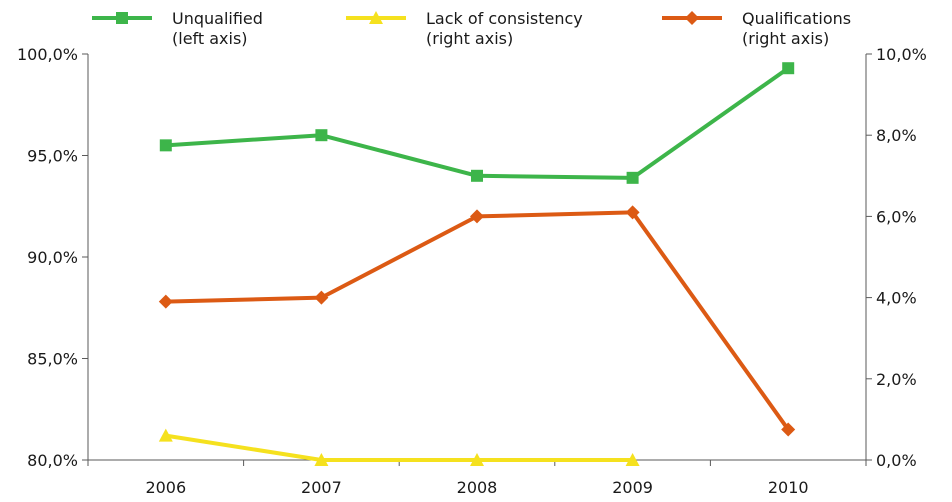  What do you see at coordinates (896, 135) in the screenshot?
I see `right-axis-tick-label: 8,0%` at bounding box center [896, 135].